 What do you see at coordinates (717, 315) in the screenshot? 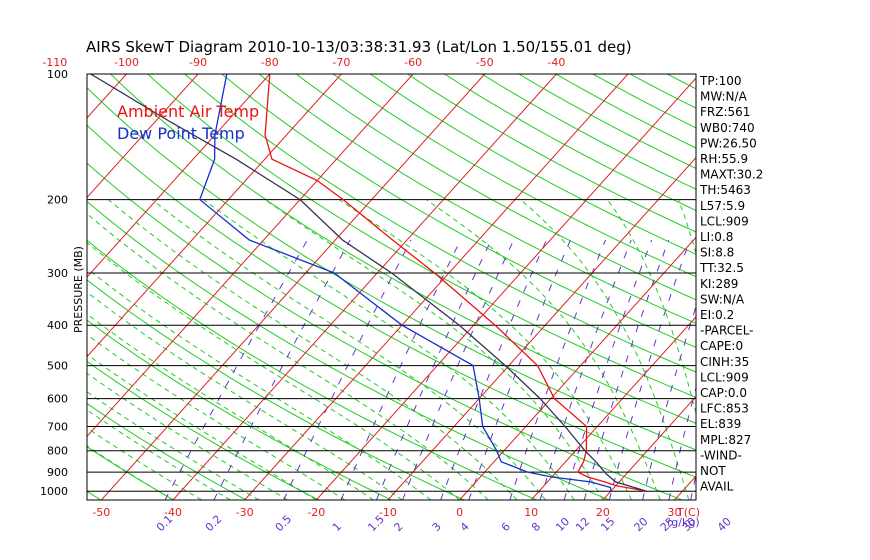
I see `stability-index: EI:0.2` at bounding box center [717, 315].